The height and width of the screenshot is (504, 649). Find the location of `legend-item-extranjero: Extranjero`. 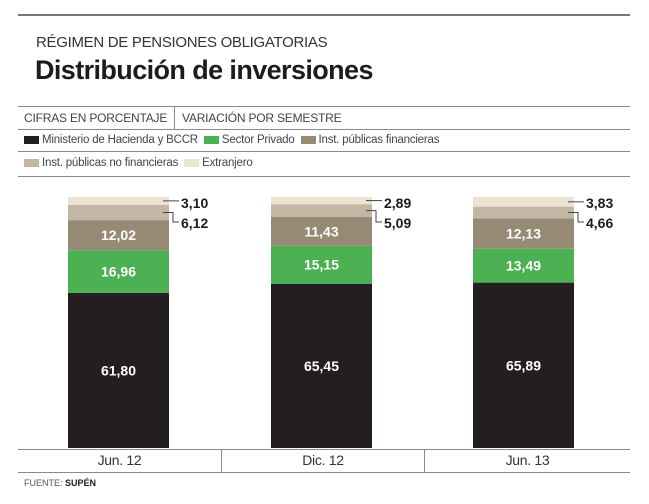

legend-item-extranjero: Extranjero is located at coordinates (218, 163).